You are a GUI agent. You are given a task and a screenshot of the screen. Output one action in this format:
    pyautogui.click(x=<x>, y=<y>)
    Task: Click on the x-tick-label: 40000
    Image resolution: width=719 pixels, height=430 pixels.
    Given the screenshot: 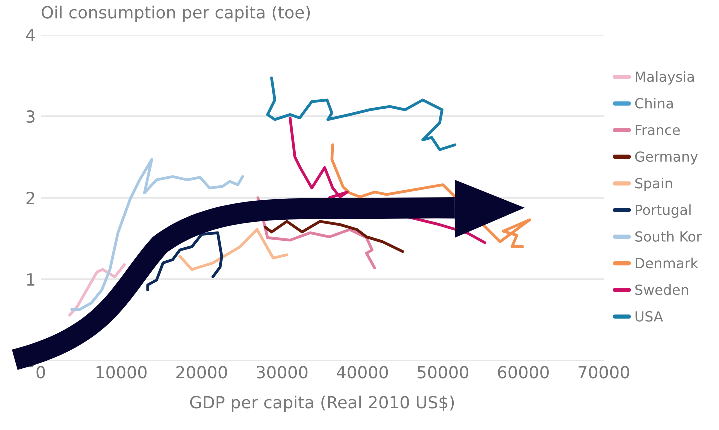 What is the action you would take?
    pyautogui.click(x=362, y=372)
    